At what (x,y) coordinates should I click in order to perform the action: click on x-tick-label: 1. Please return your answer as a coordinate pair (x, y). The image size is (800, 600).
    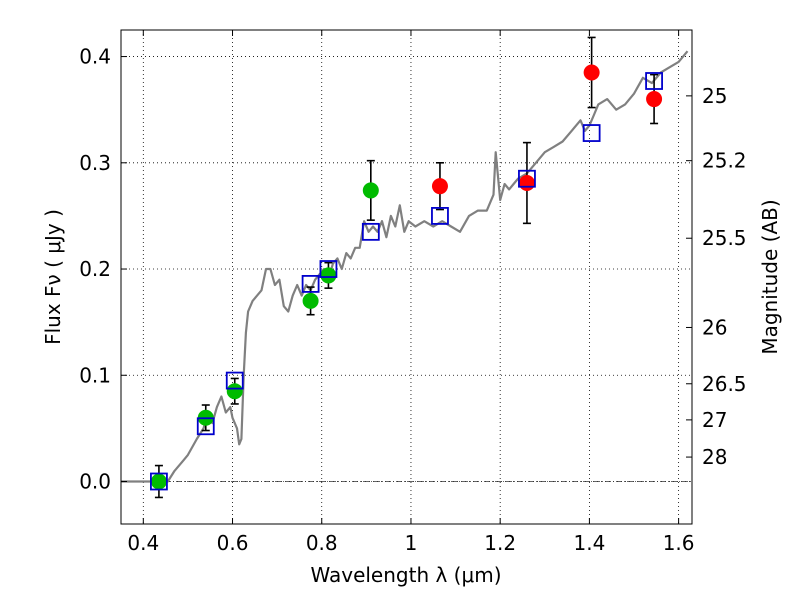
    Looking at the image, I should click on (411, 543).